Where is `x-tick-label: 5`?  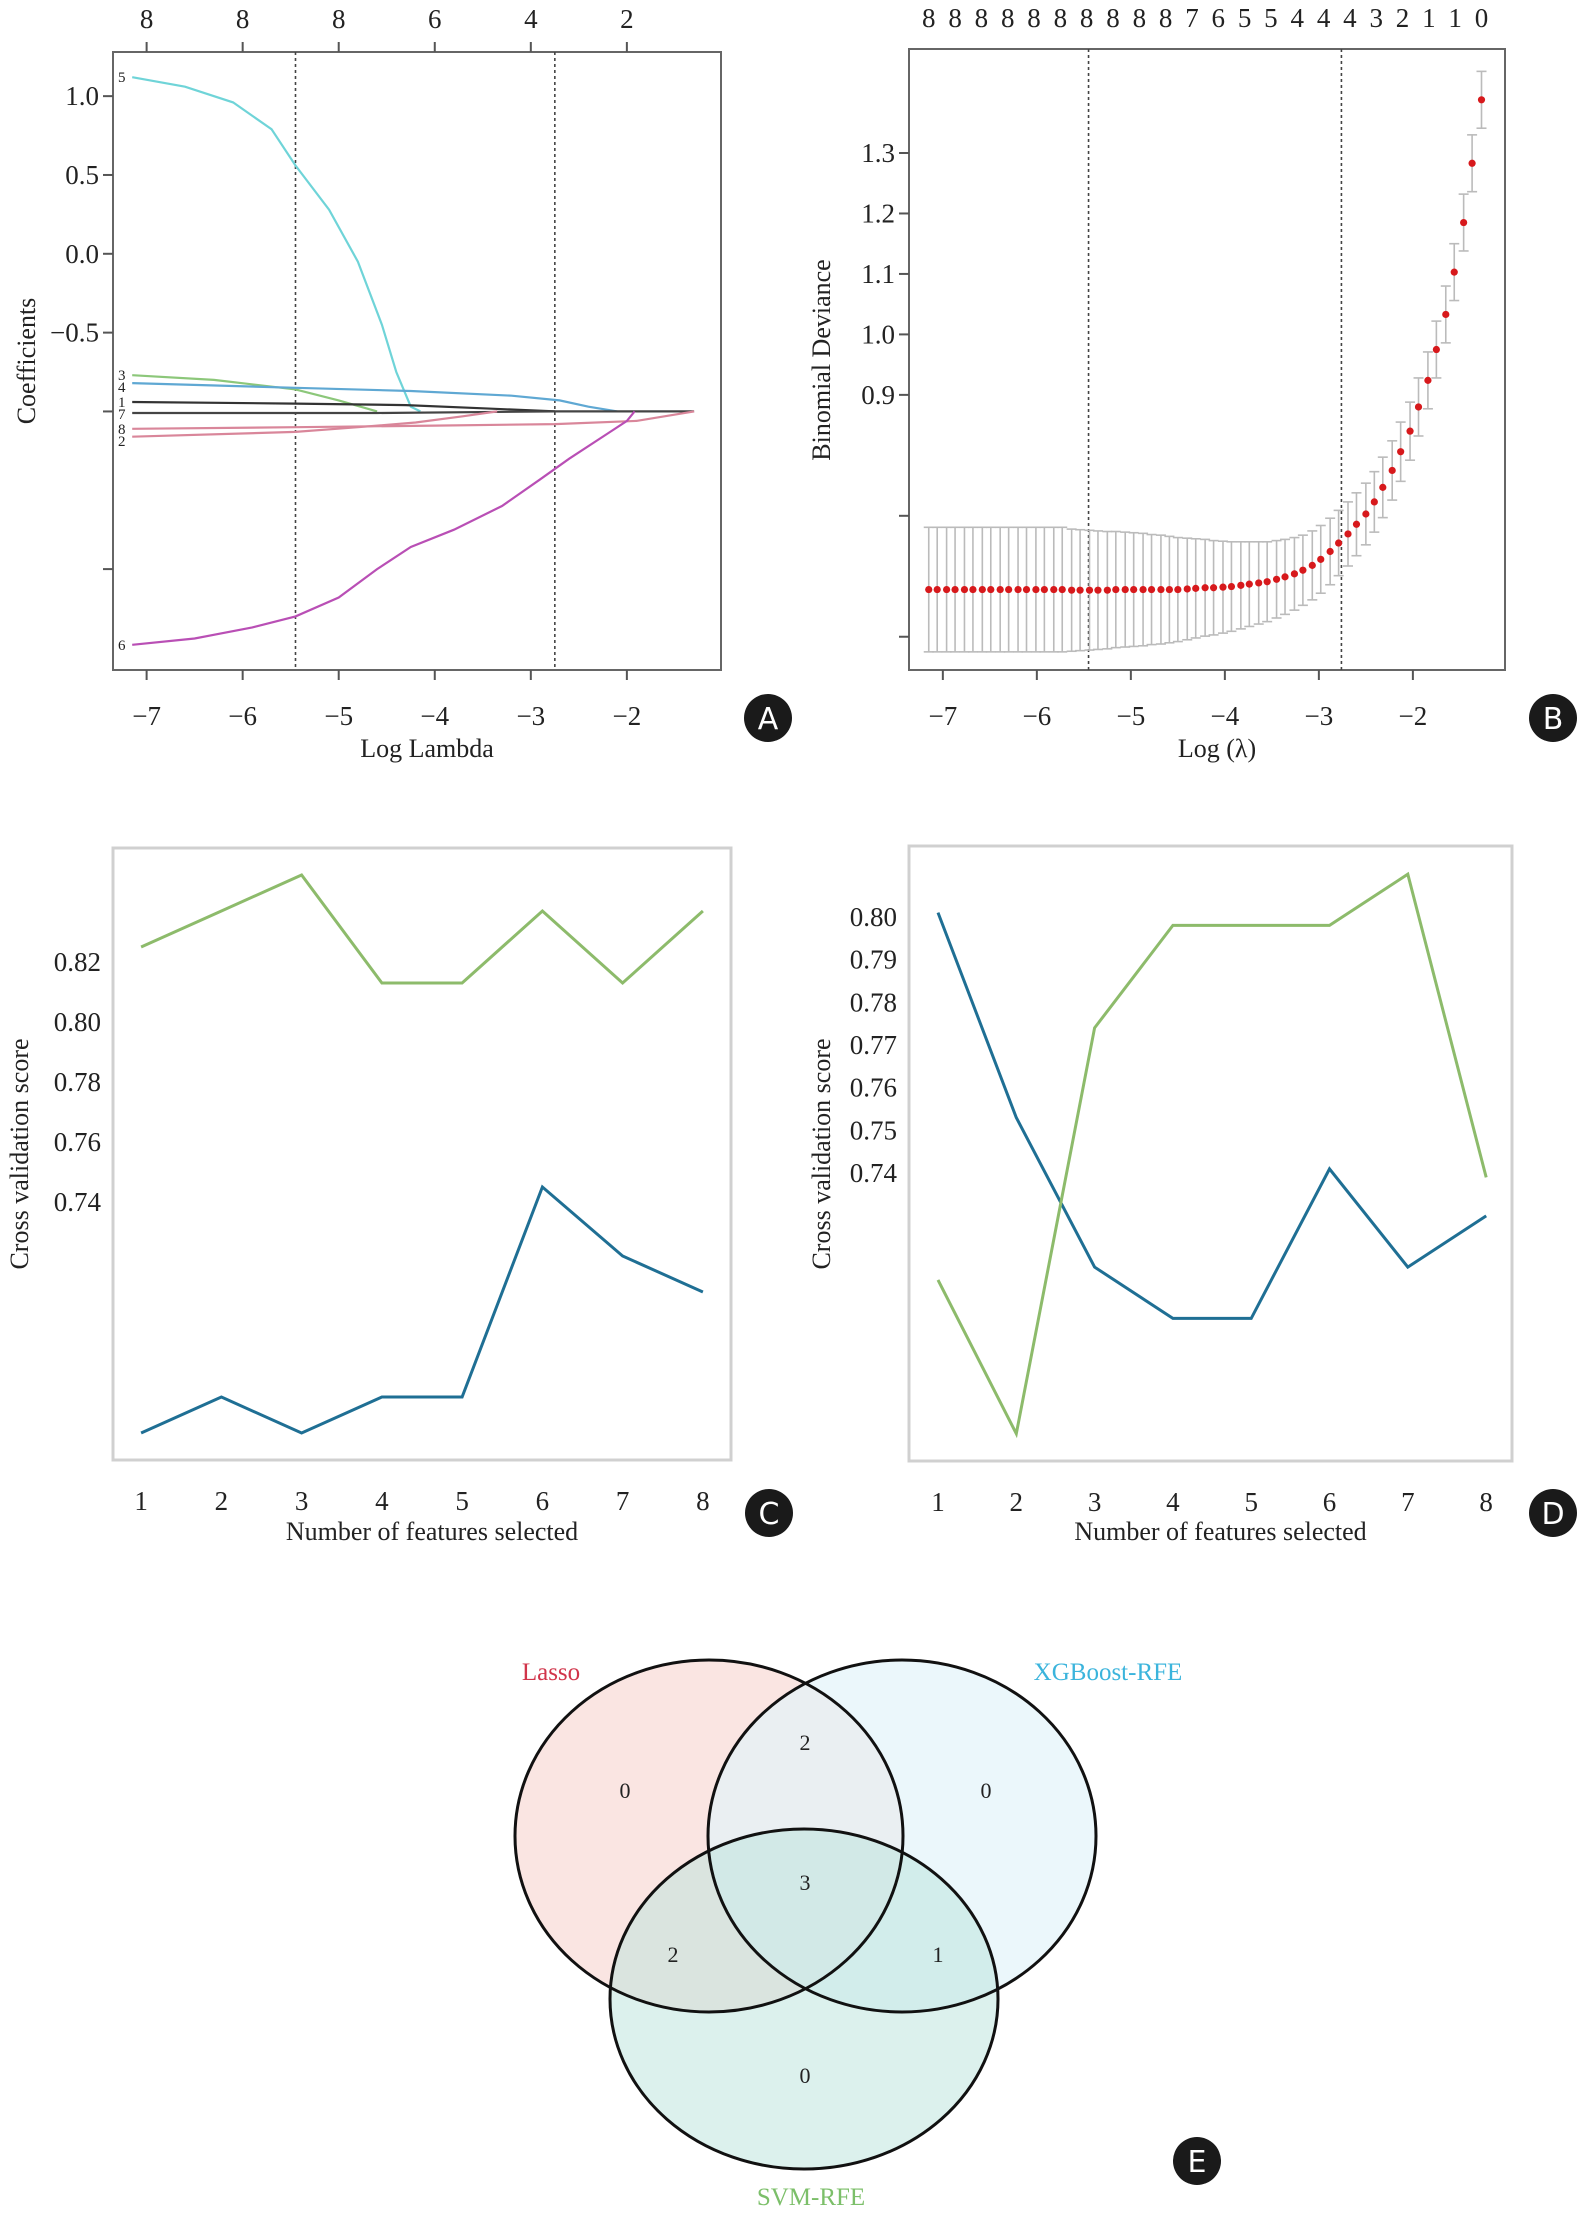
x-tick-label: 5 is located at coordinates (1251, 1502).